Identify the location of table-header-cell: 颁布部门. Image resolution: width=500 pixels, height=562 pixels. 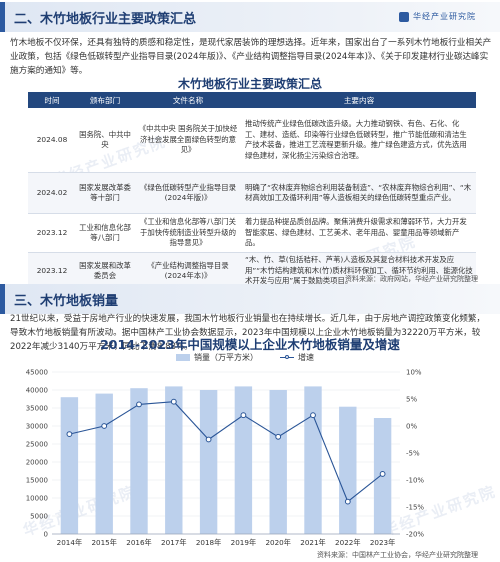
(105, 100).